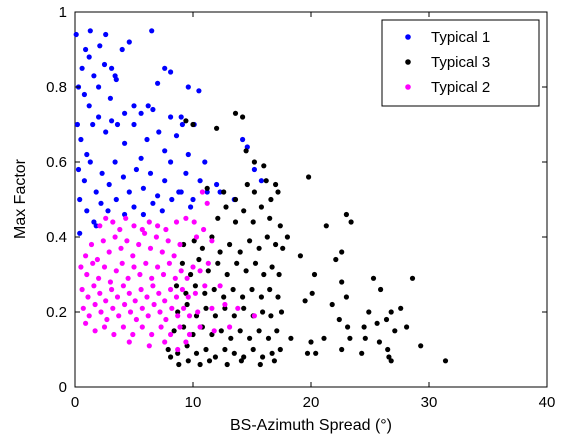 This screenshot has width=576, height=439. Describe the element at coordinates (20, 198) in the screenshot. I see `y-axis-label: Max Factor` at that location.